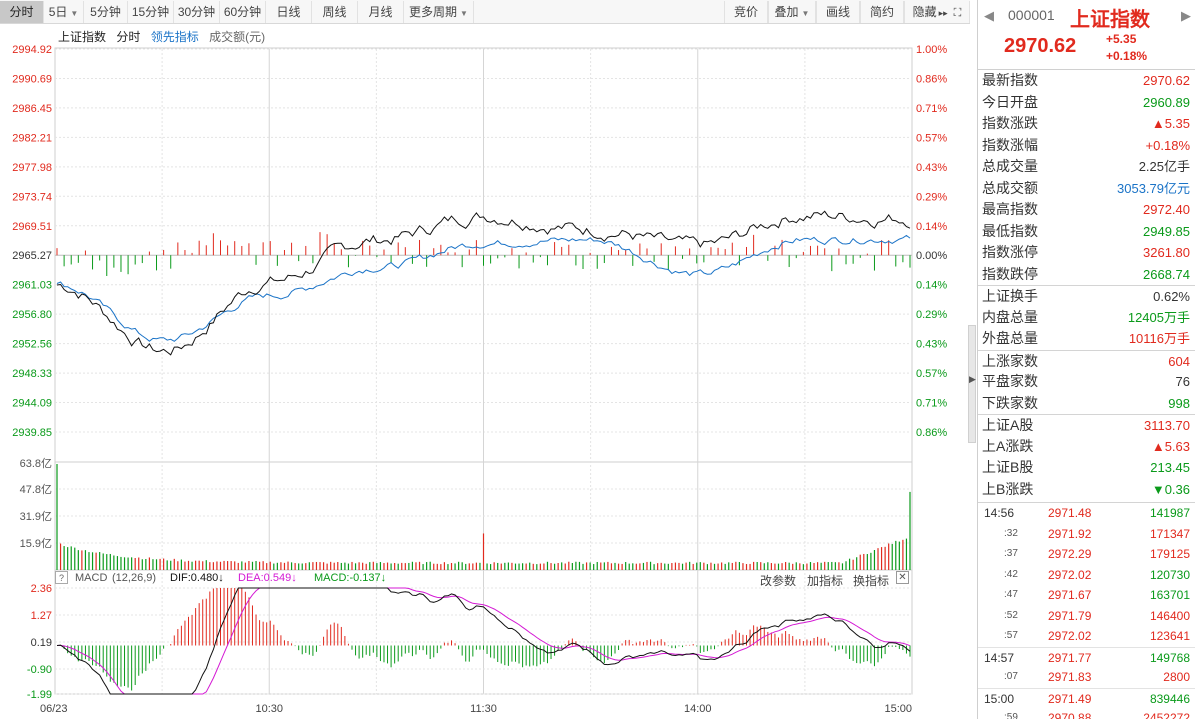  I want to click on price-tick-label: 2969.51, so click(32, 227).